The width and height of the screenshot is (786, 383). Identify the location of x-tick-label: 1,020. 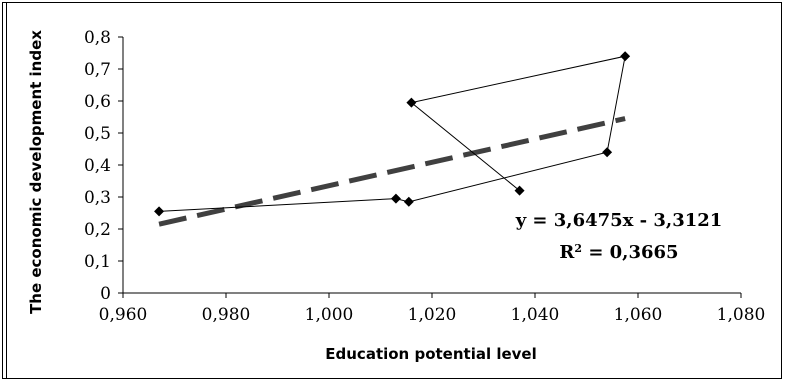
(432, 315).